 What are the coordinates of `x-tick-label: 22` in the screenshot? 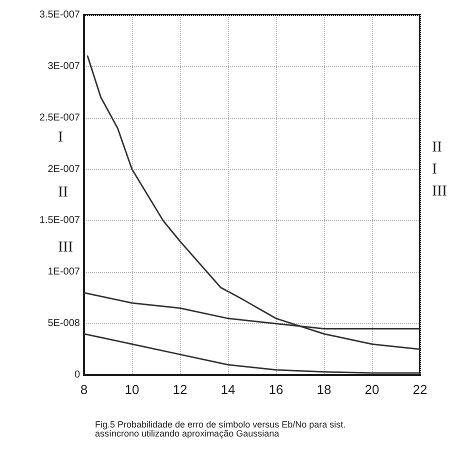 It's located at (420, 389).